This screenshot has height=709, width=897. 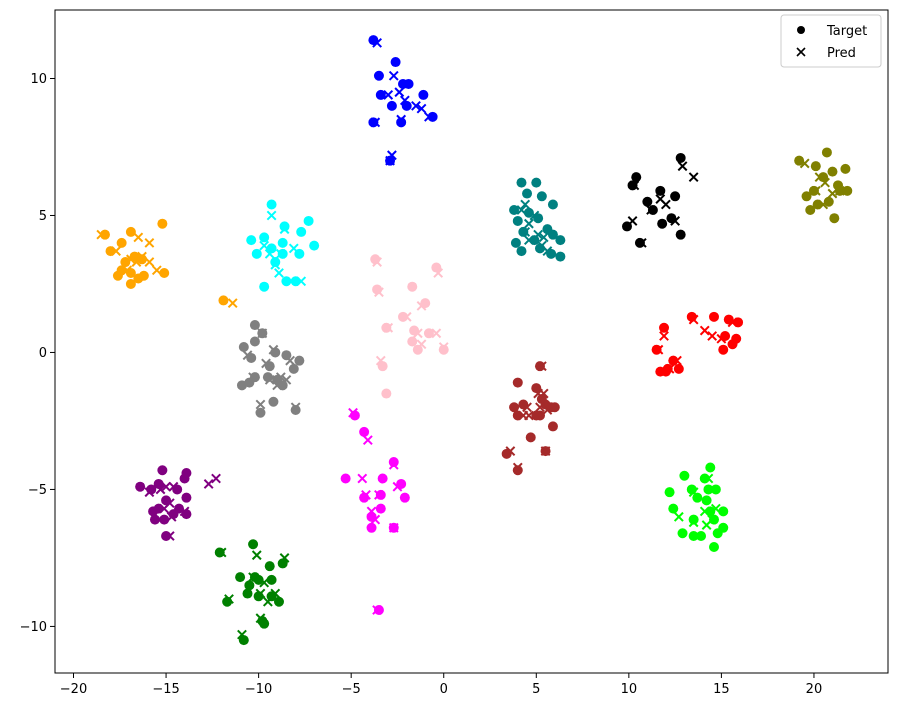 What do you see at coordinates (37, 490) in the screenshot?
I see `y-tick-label: −5` at bounding box center [37, 490].